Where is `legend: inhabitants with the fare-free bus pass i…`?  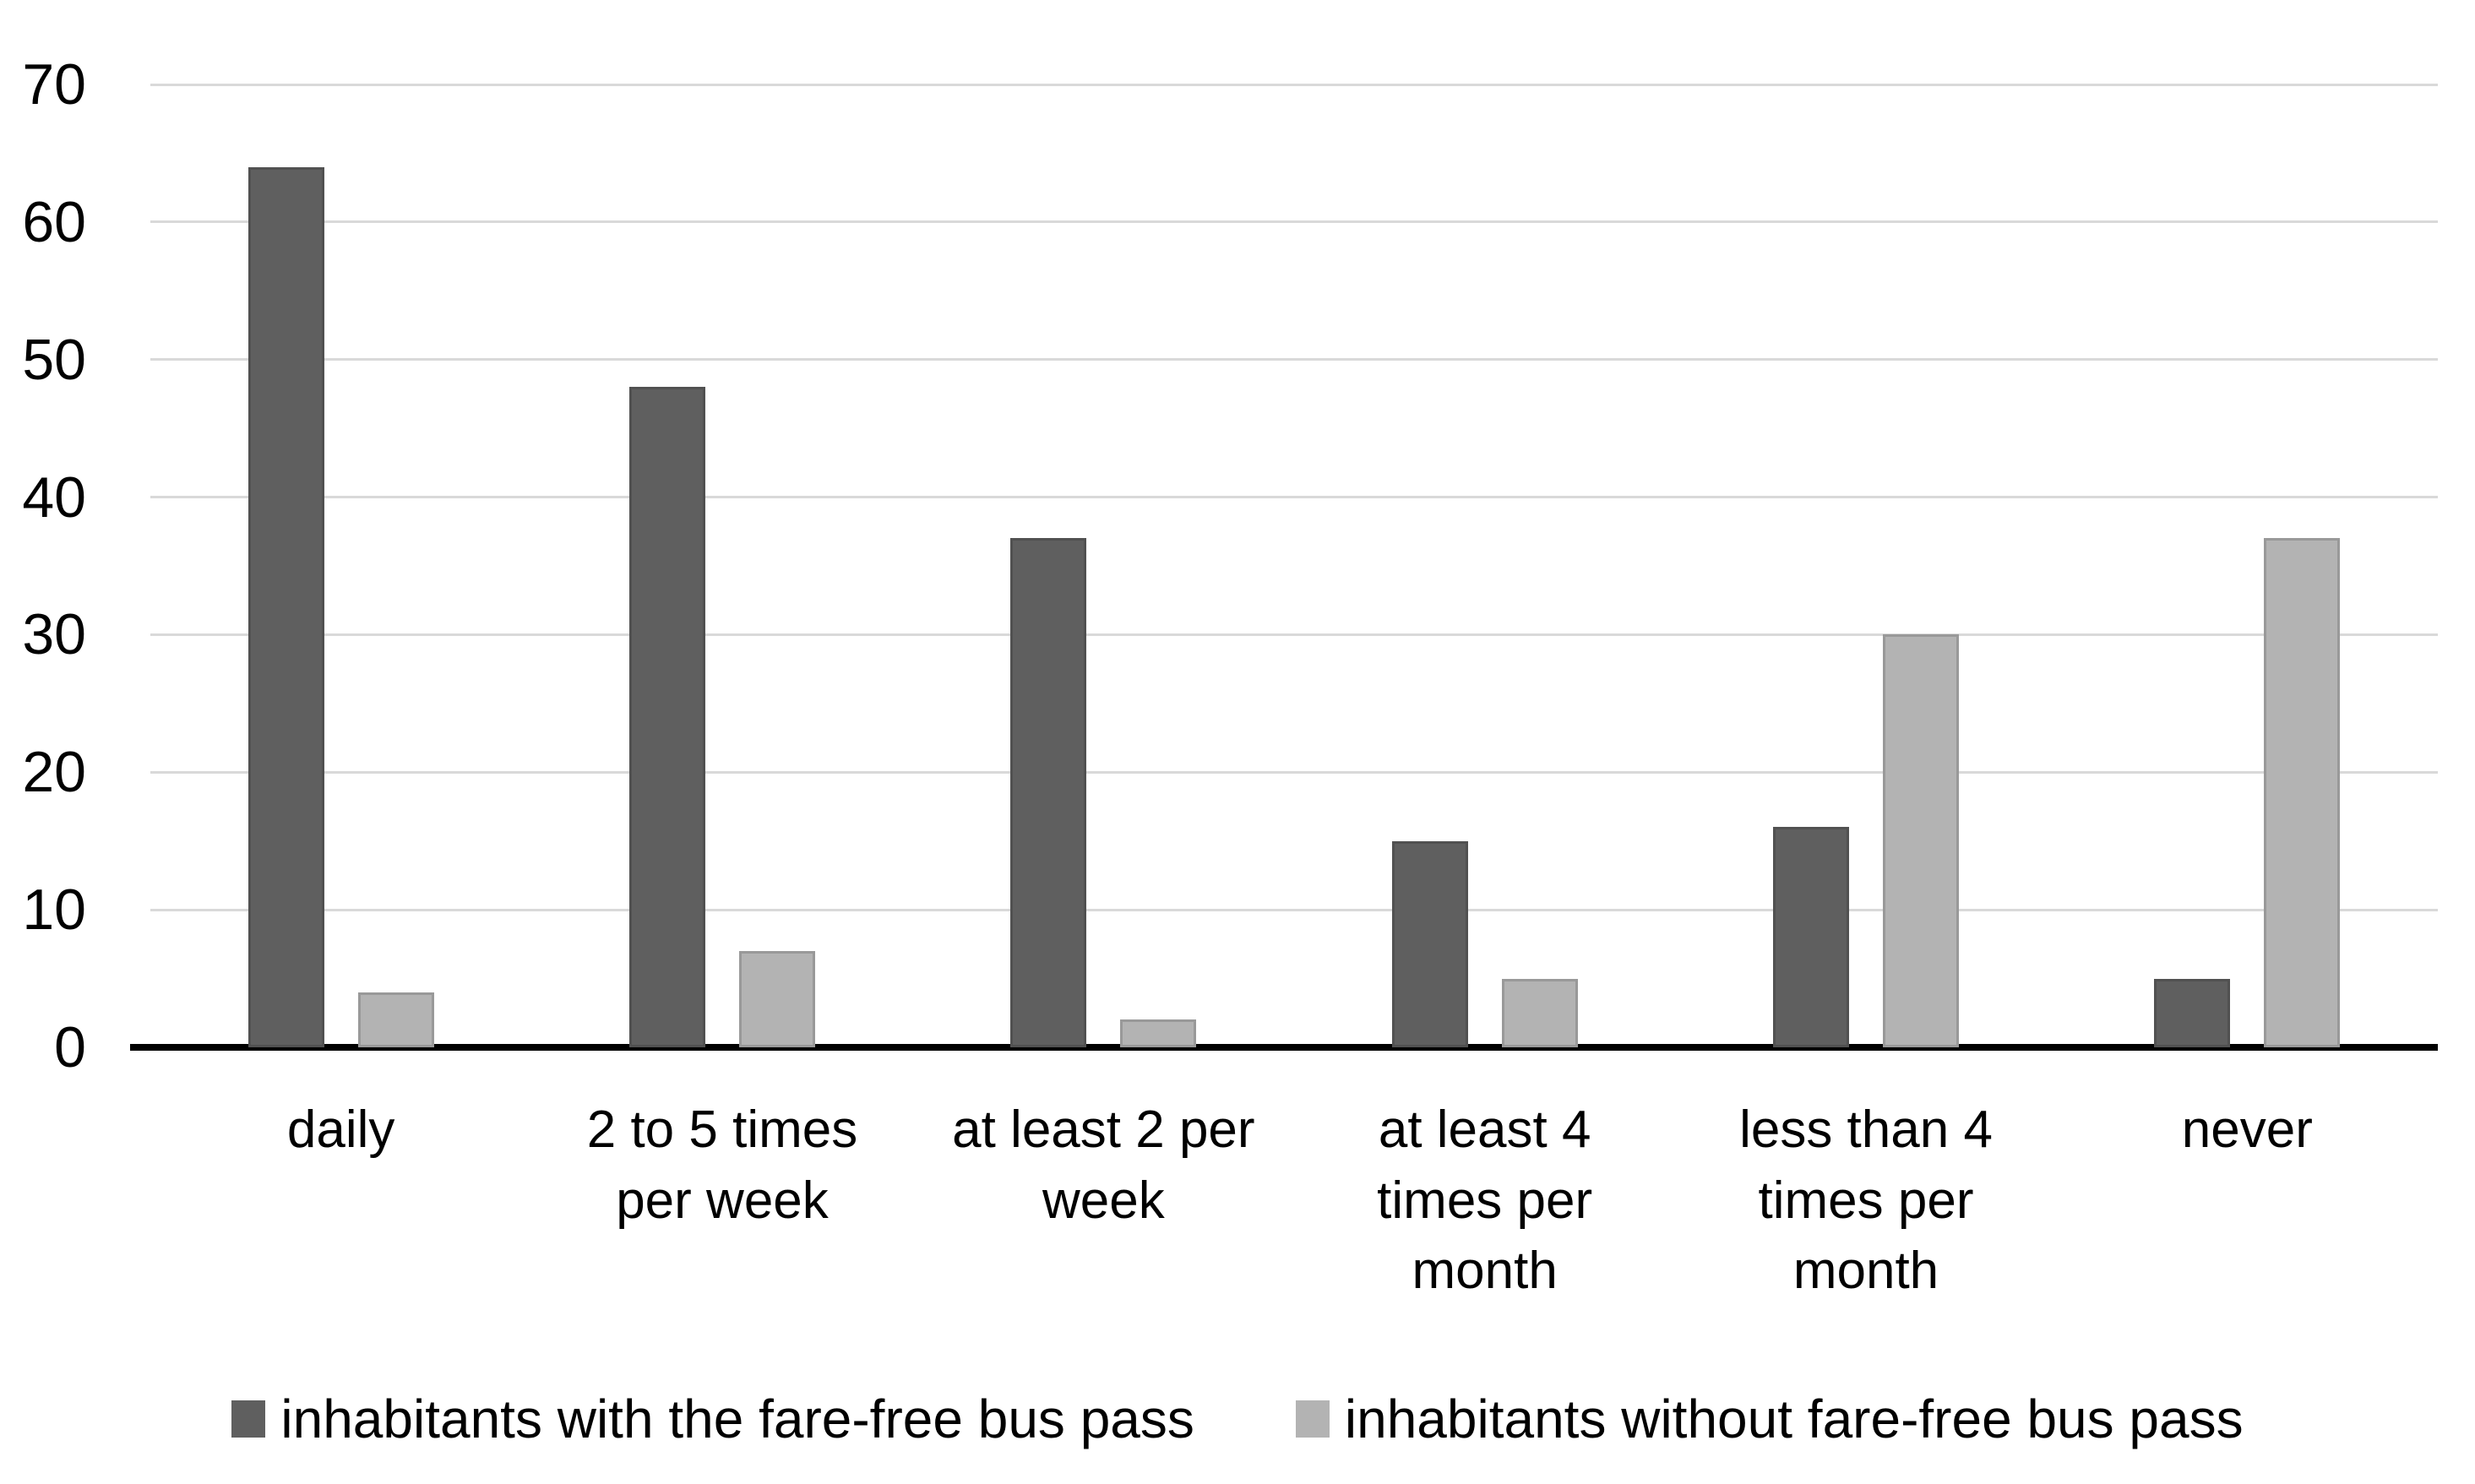 legend: inhabitants with the fare-free bus pass i… is located at coordinates (1237, 1419).